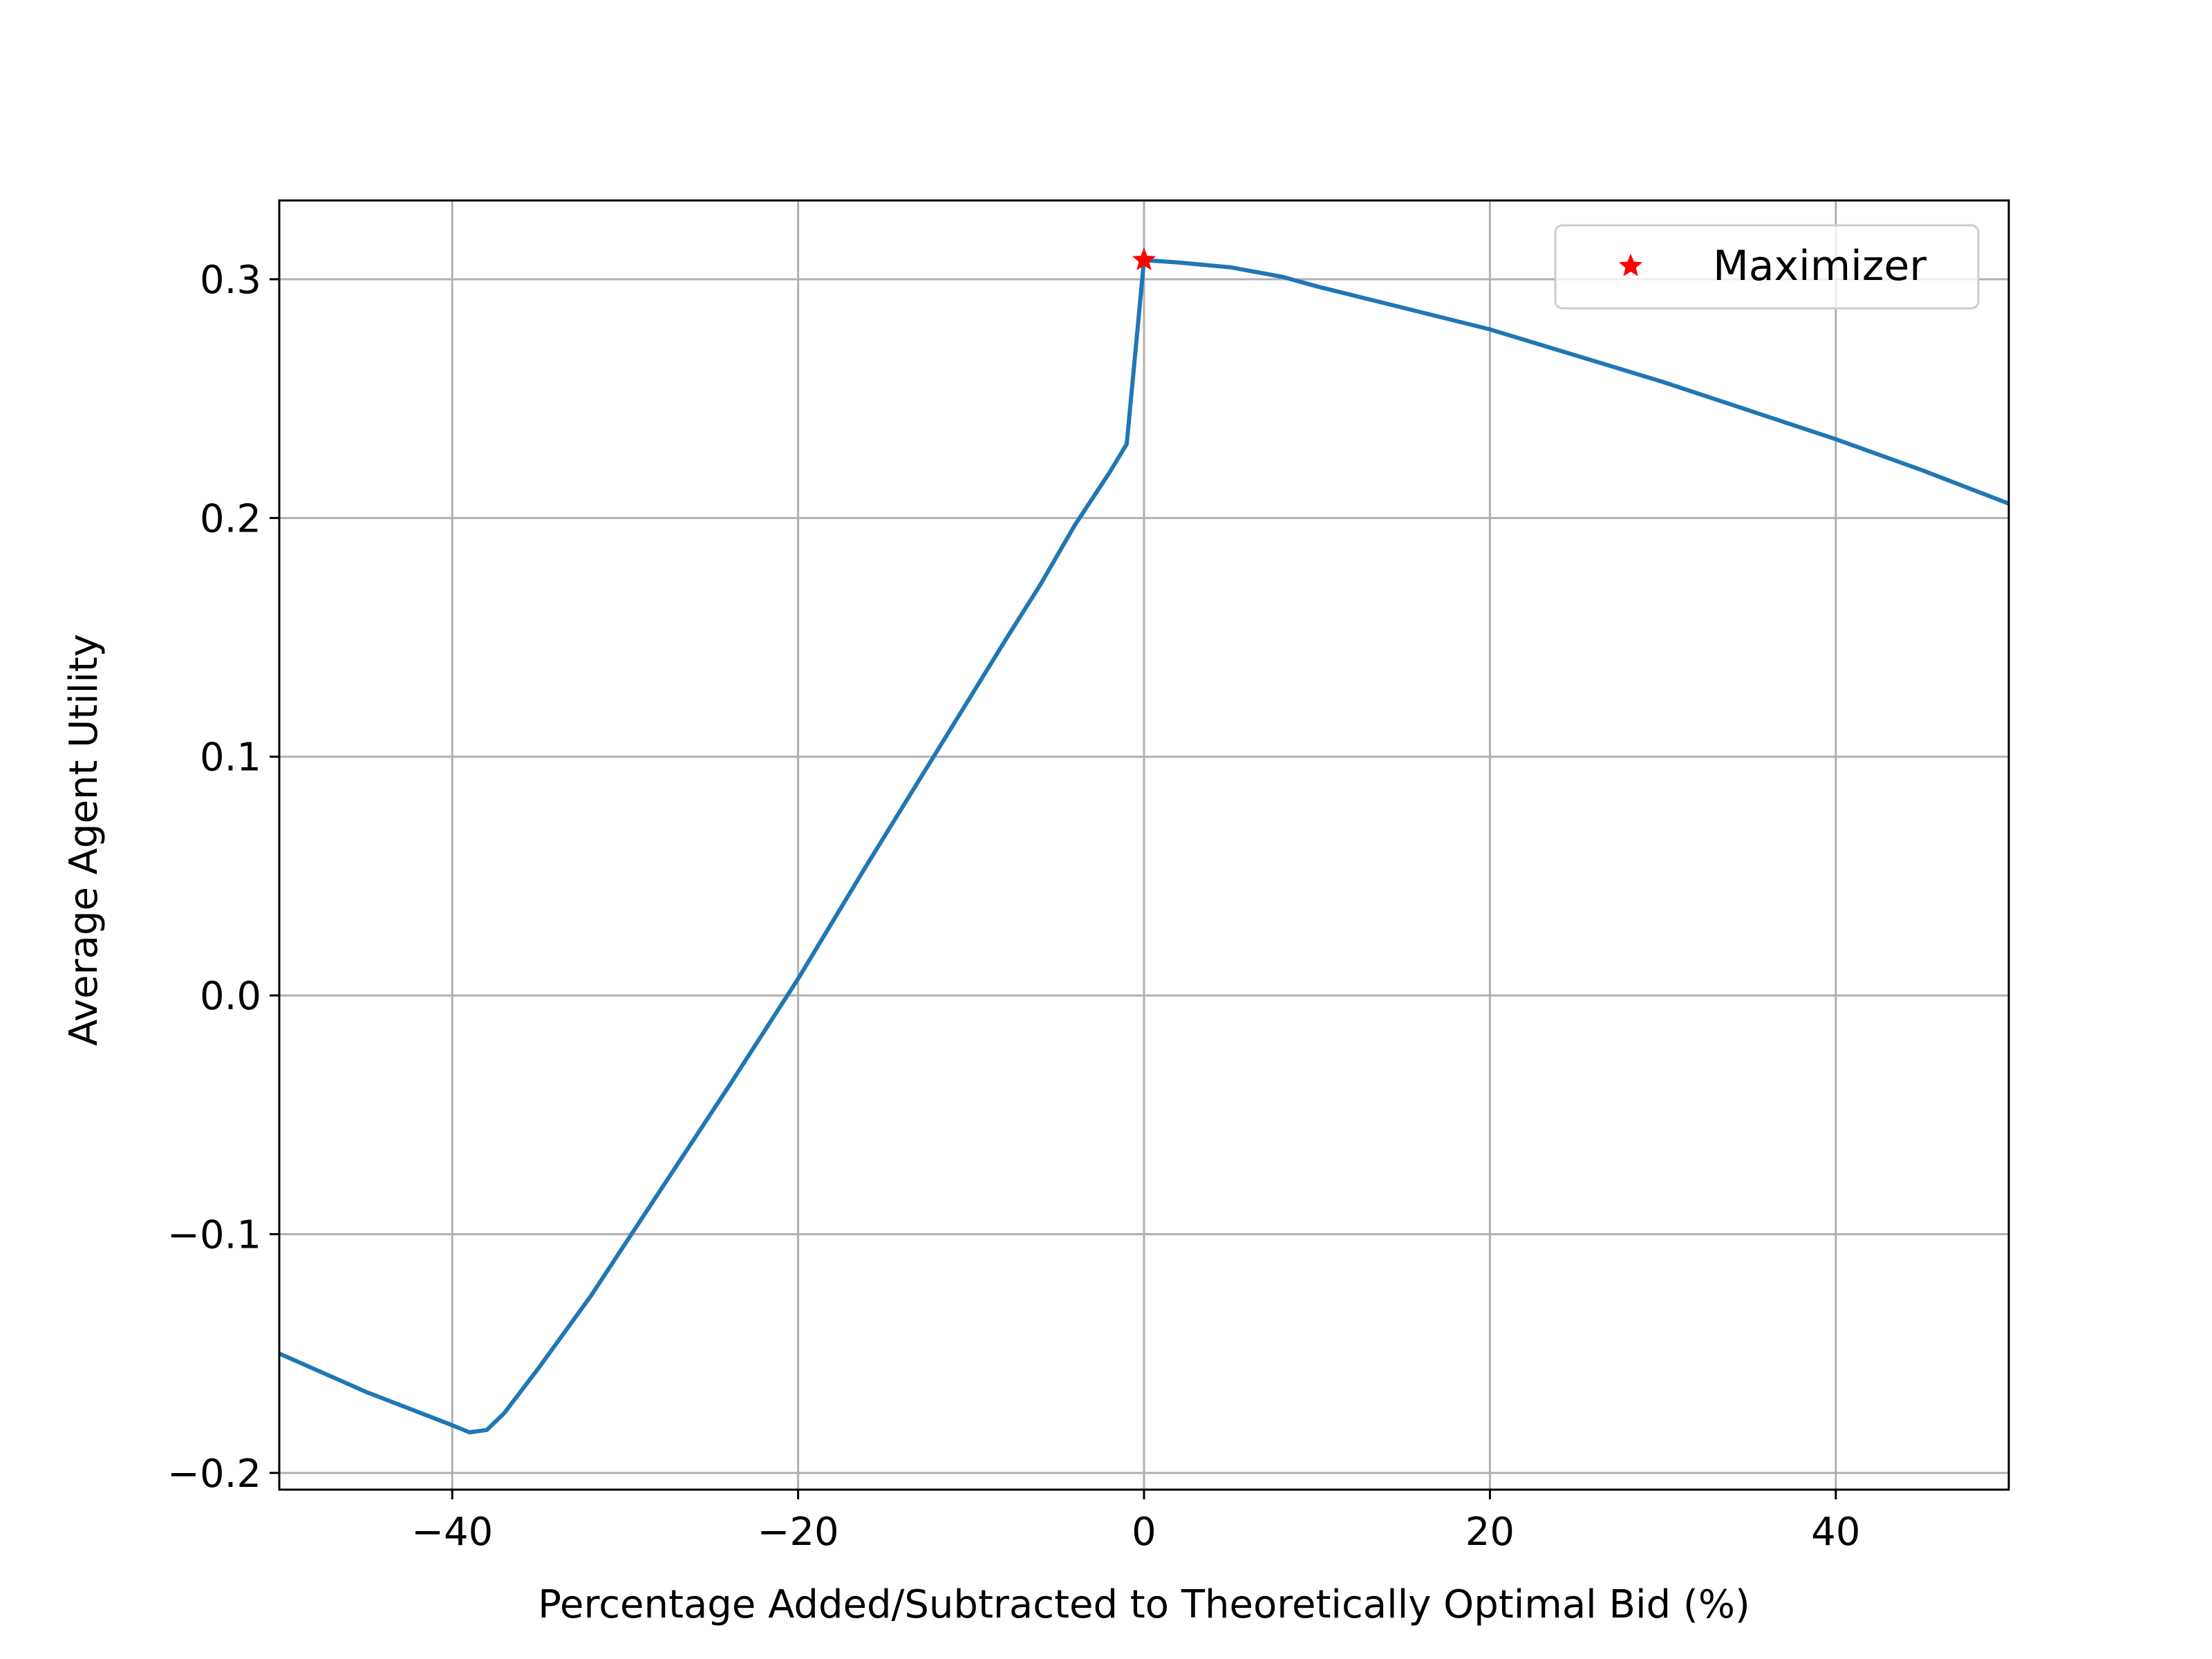  What do you see at coordinates (798, 1532) in the screenshot?
I see `x-tick-label: −20` at bounding box center [798, 1532].